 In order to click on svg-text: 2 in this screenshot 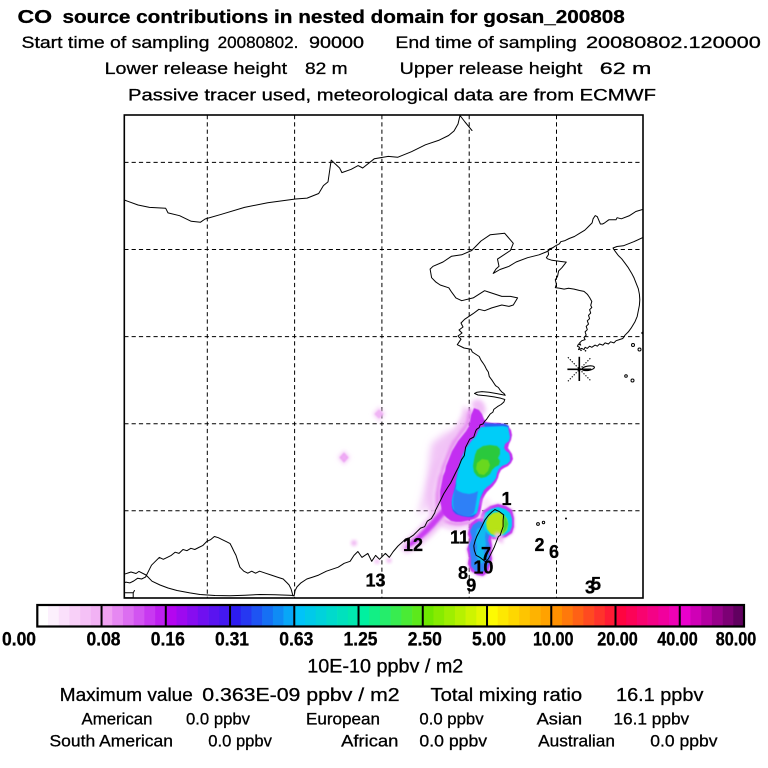, I will do `click(539, 545)`.